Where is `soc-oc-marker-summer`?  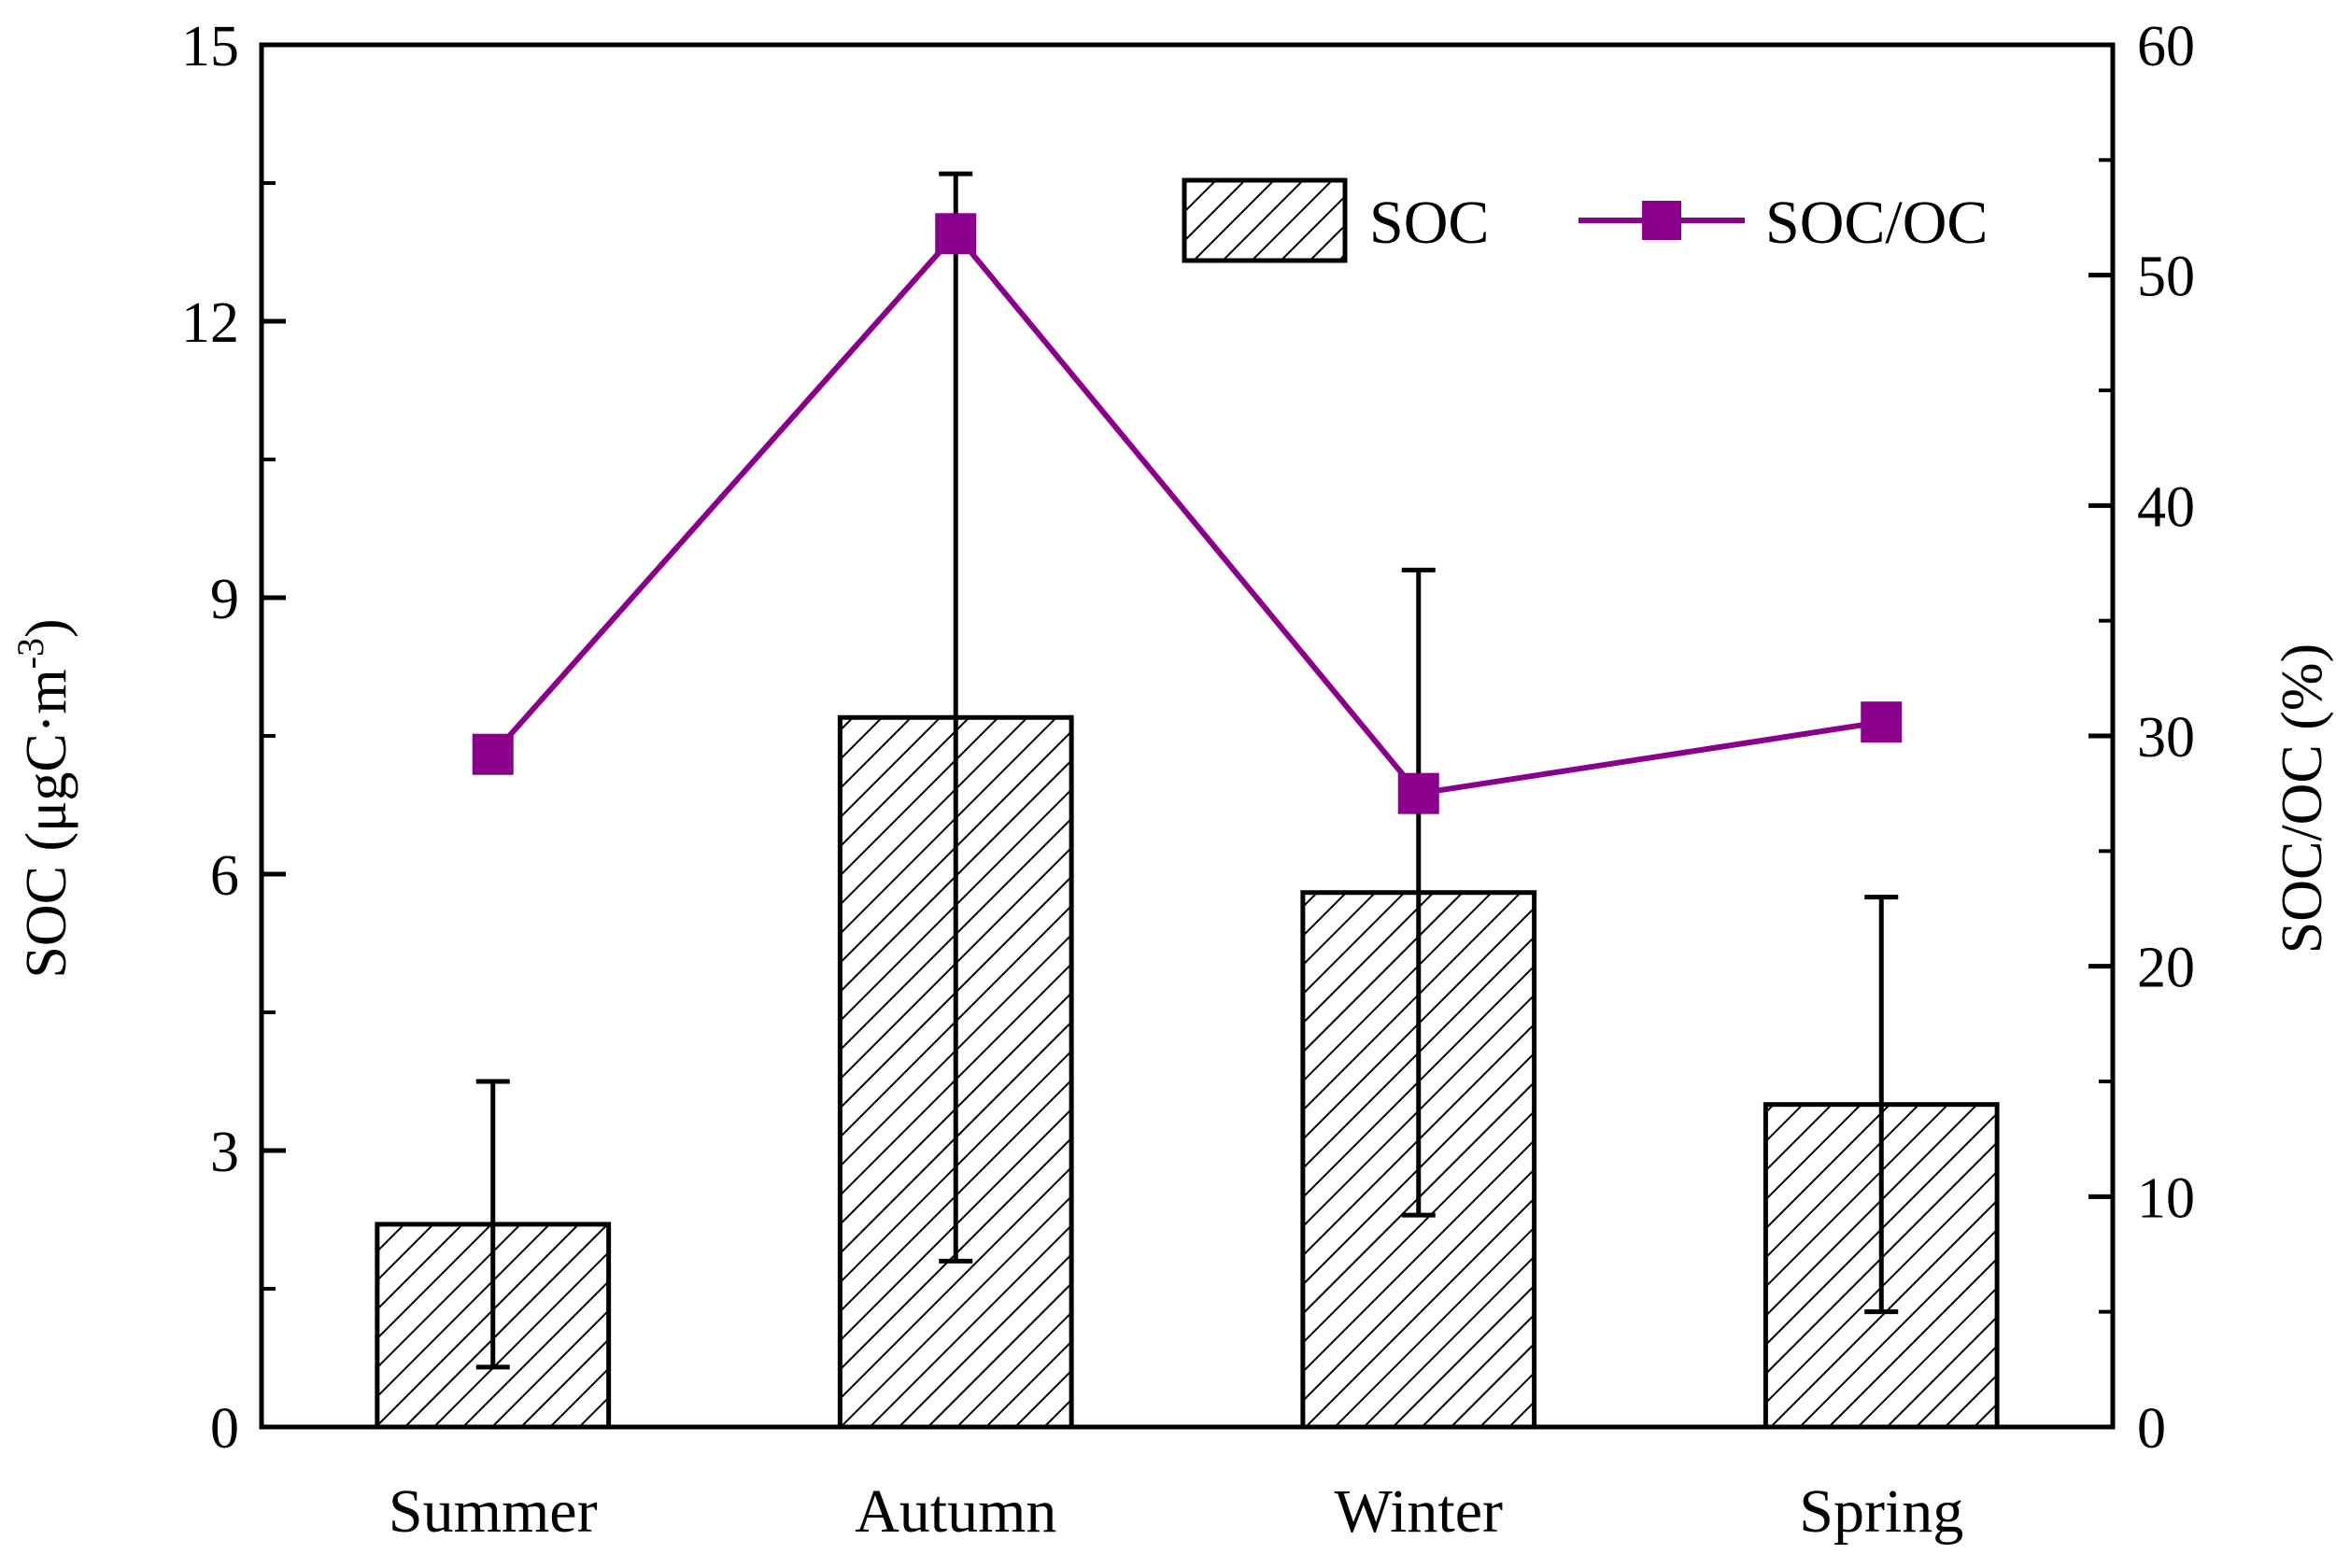 soc-oc-marker-summer is located at coordinates (493, 754).